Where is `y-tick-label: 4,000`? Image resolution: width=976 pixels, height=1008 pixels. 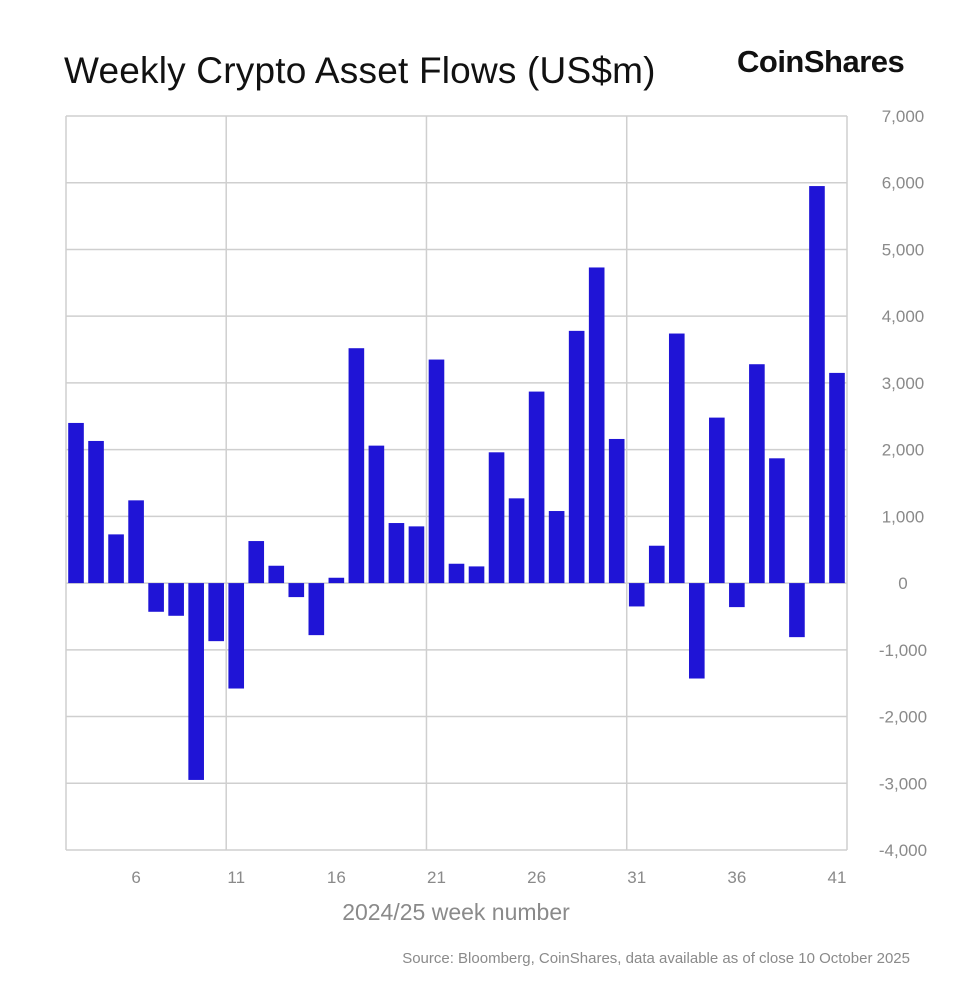
y-tick-label: 4,000 is located at coordinates (903, 316).